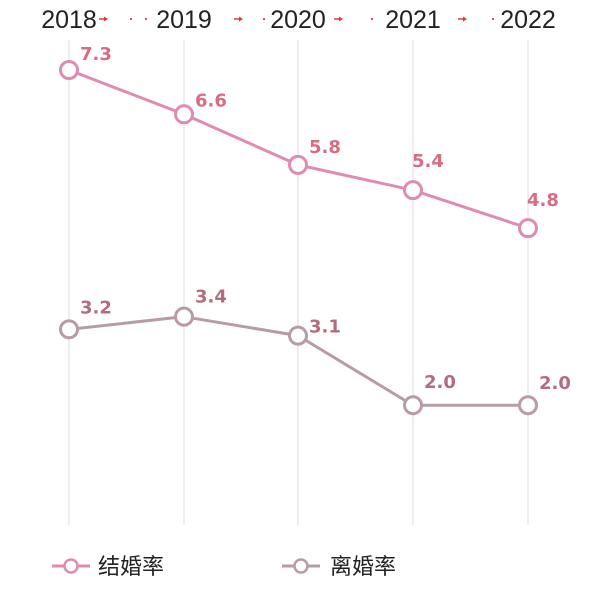 The width and height of the screenshot is (593, 615). I want to click on legend-label: 结婚率, so click(131, 567).